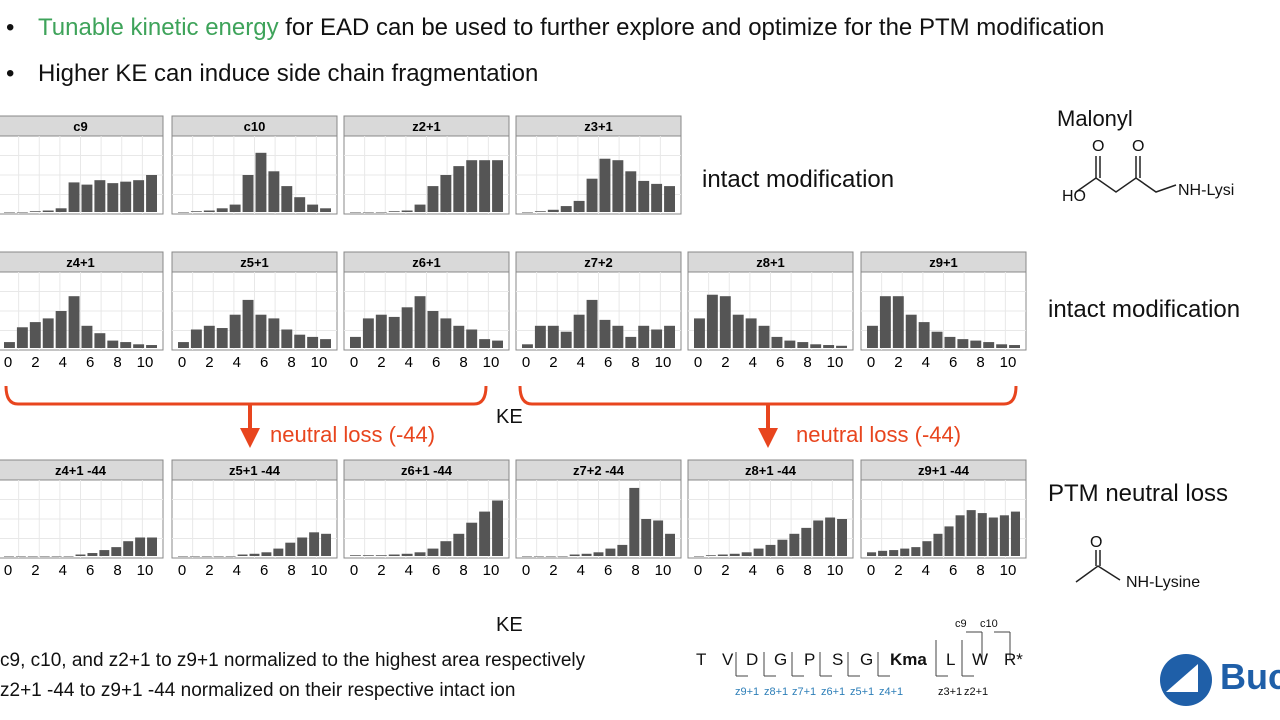 This screenshot has width=1280, height=720. What do you see at coordinates (862, 692) in the screenshot?
I see `z-fragment-label: z5+1` at bounding box center [862, 692].